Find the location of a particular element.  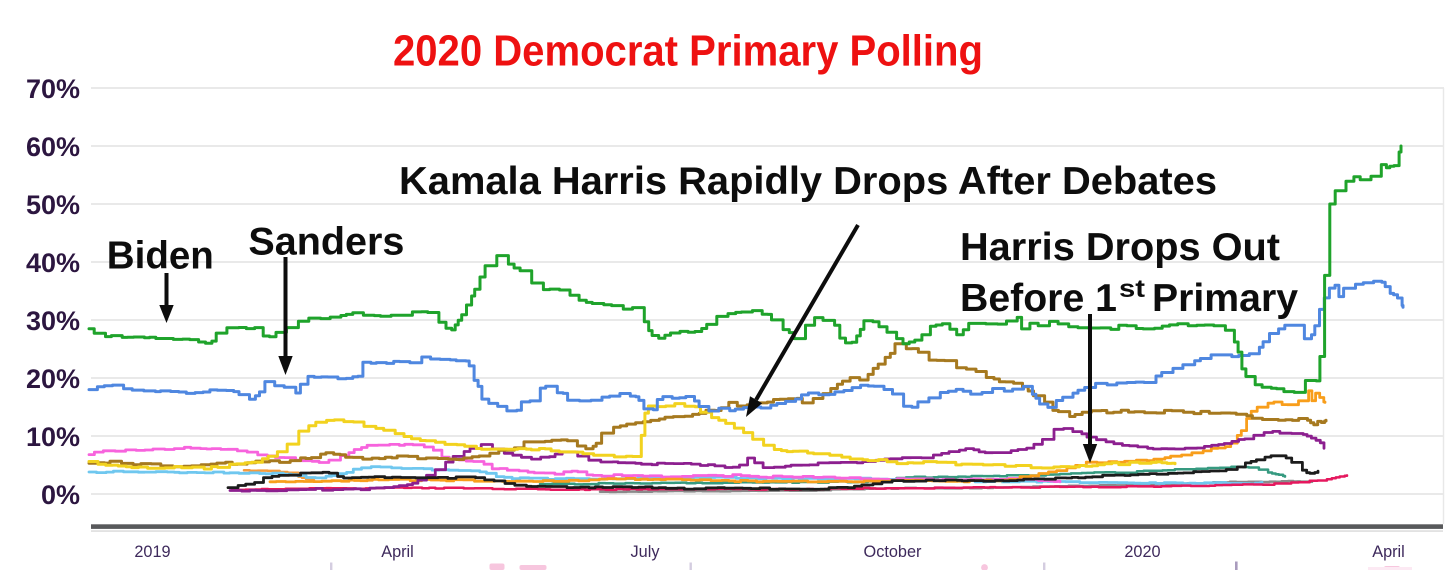

svg-text: 70% is located at coordinates (53, 89).